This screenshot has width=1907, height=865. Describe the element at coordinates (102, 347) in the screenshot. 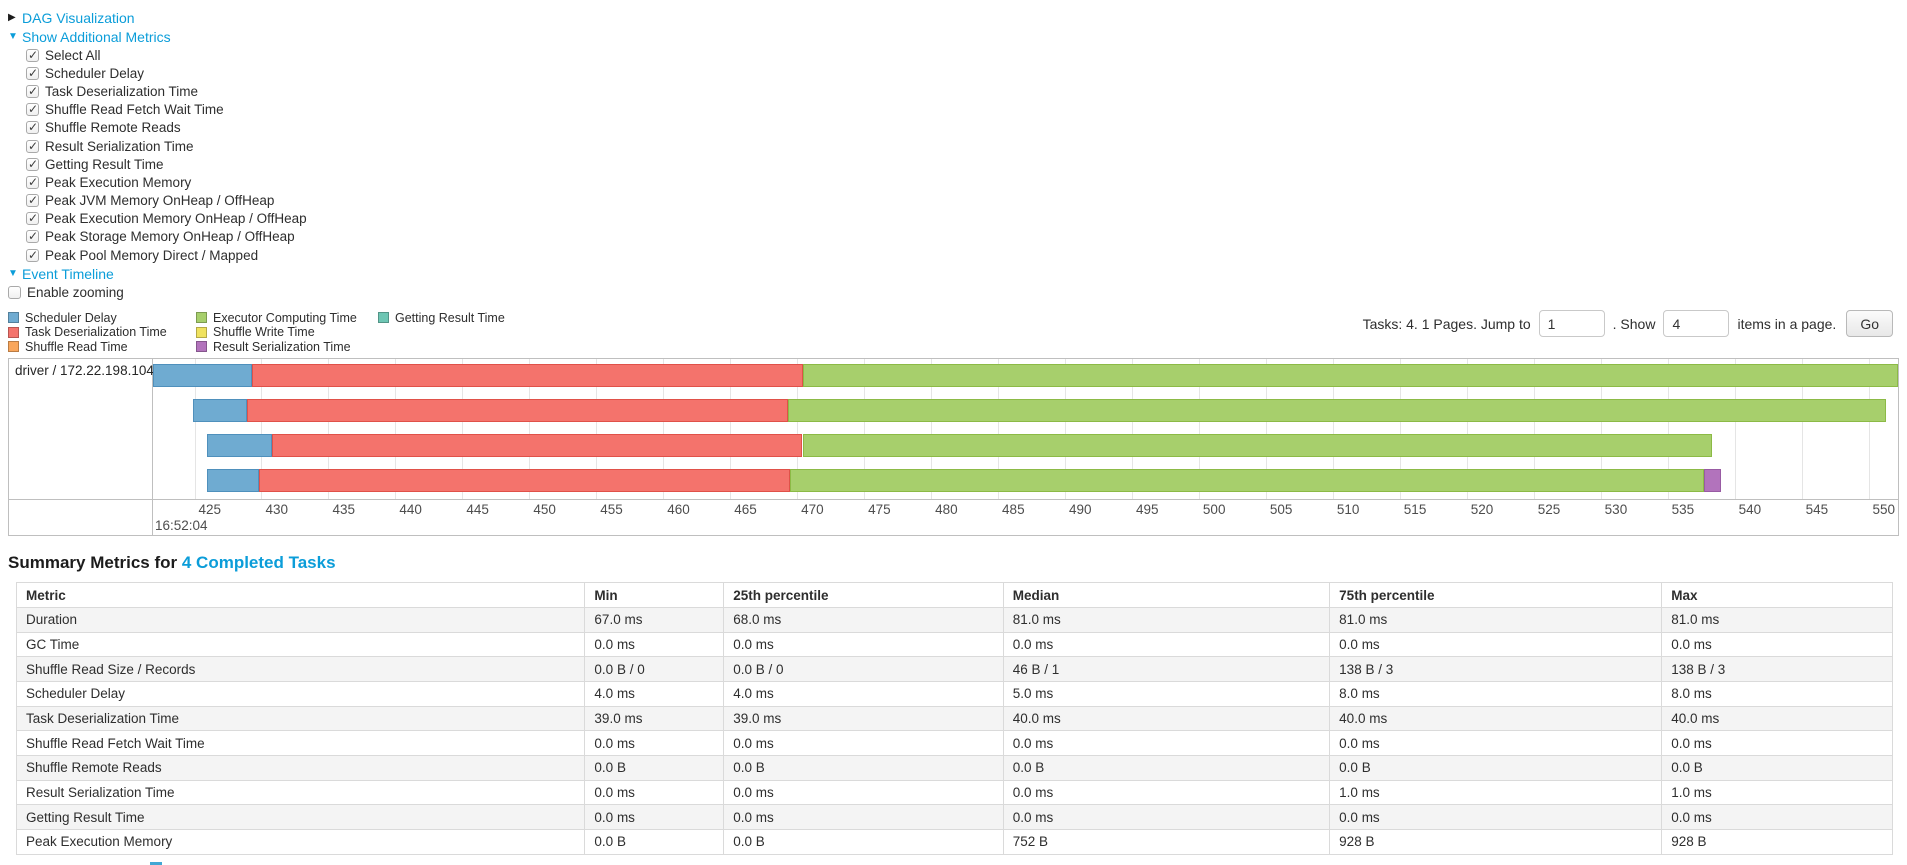

I see `legend-item: Shuffle Read Time` at that location.